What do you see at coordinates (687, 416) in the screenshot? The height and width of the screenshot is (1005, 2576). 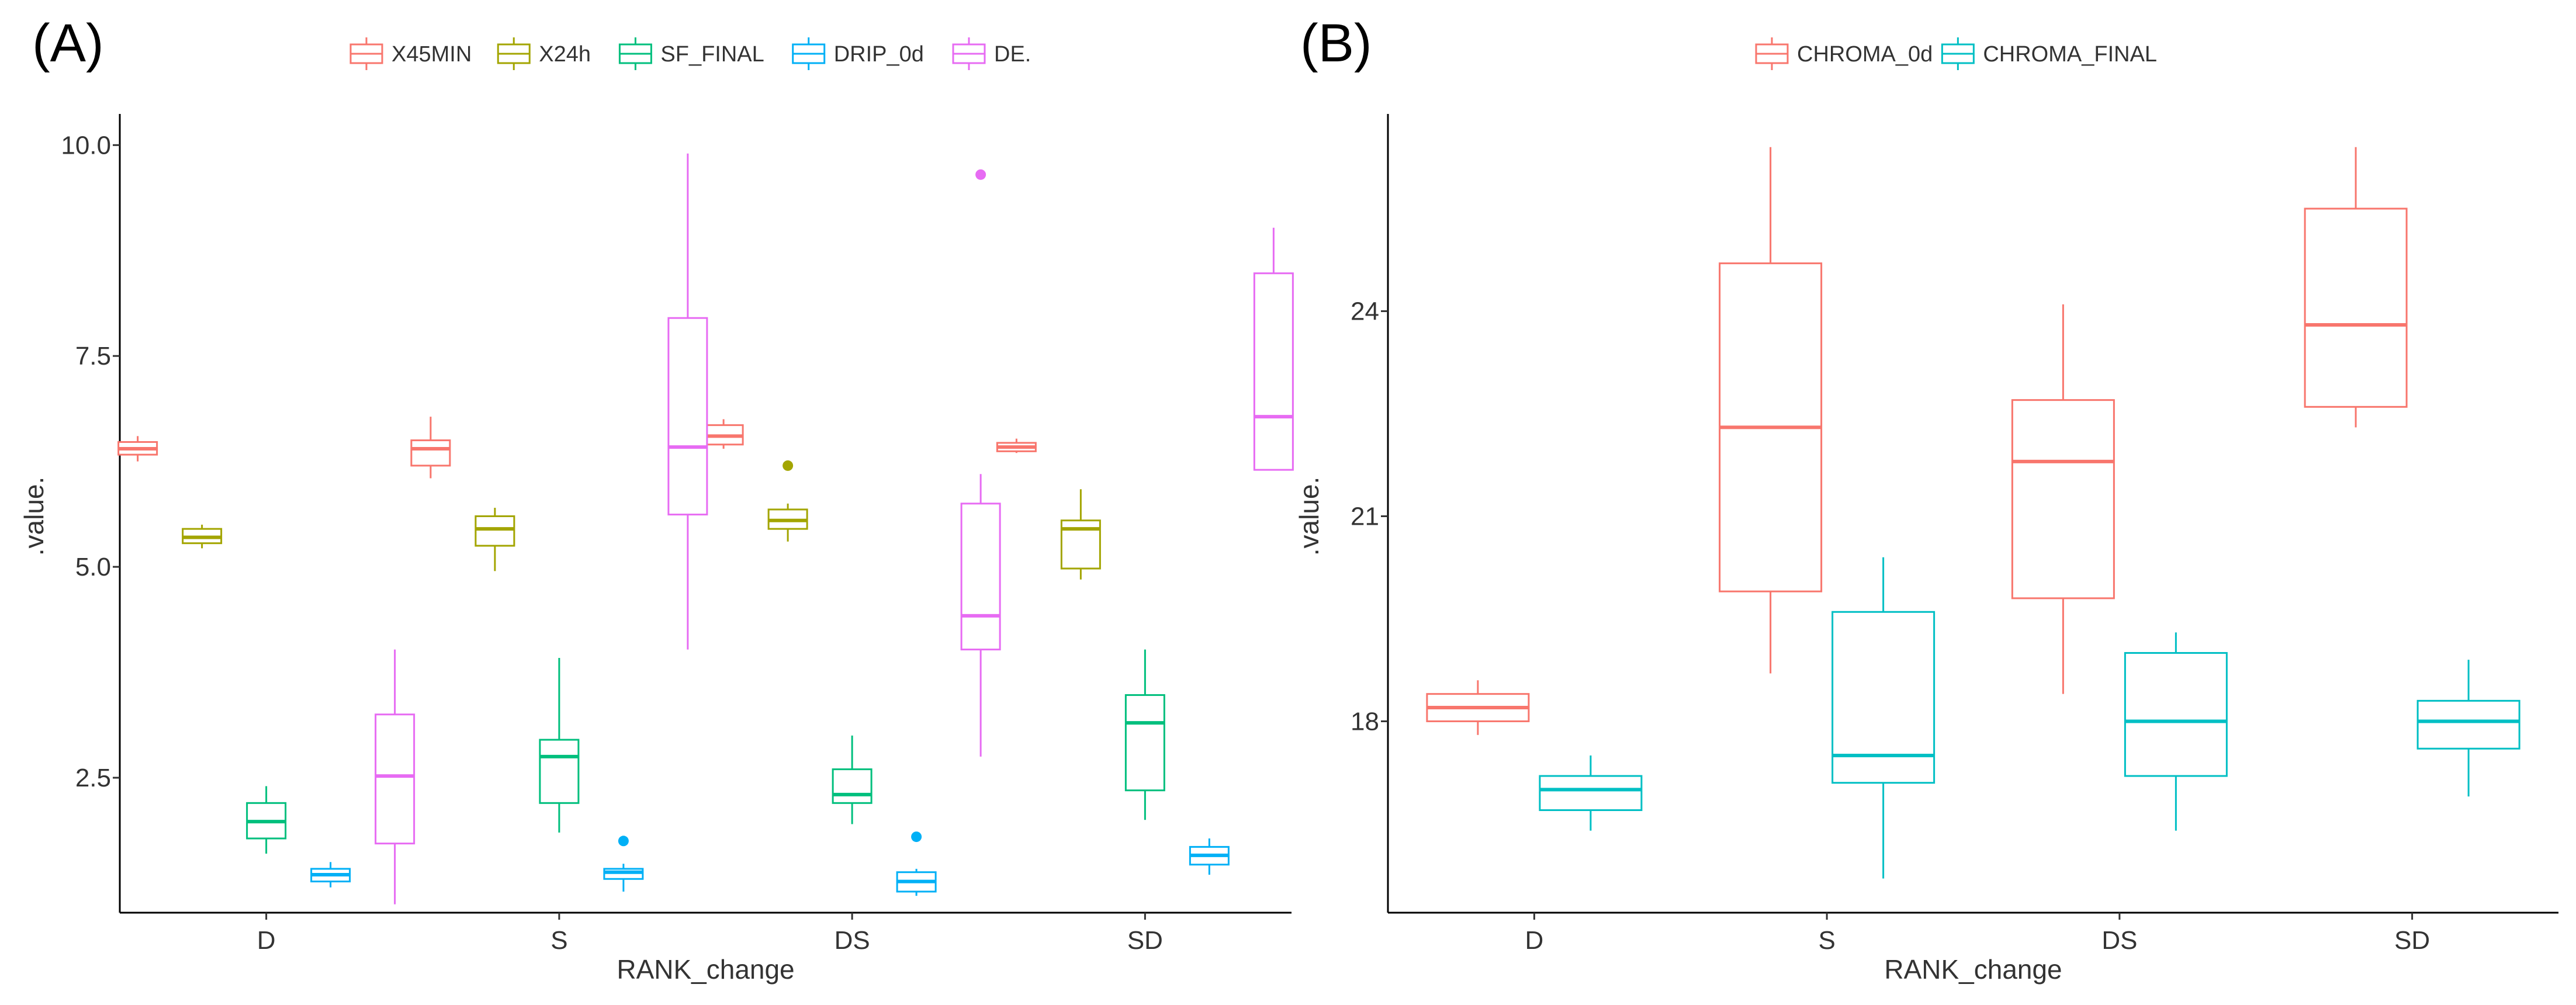 I see `box-DE.-S` at bounding box center [687, 416].